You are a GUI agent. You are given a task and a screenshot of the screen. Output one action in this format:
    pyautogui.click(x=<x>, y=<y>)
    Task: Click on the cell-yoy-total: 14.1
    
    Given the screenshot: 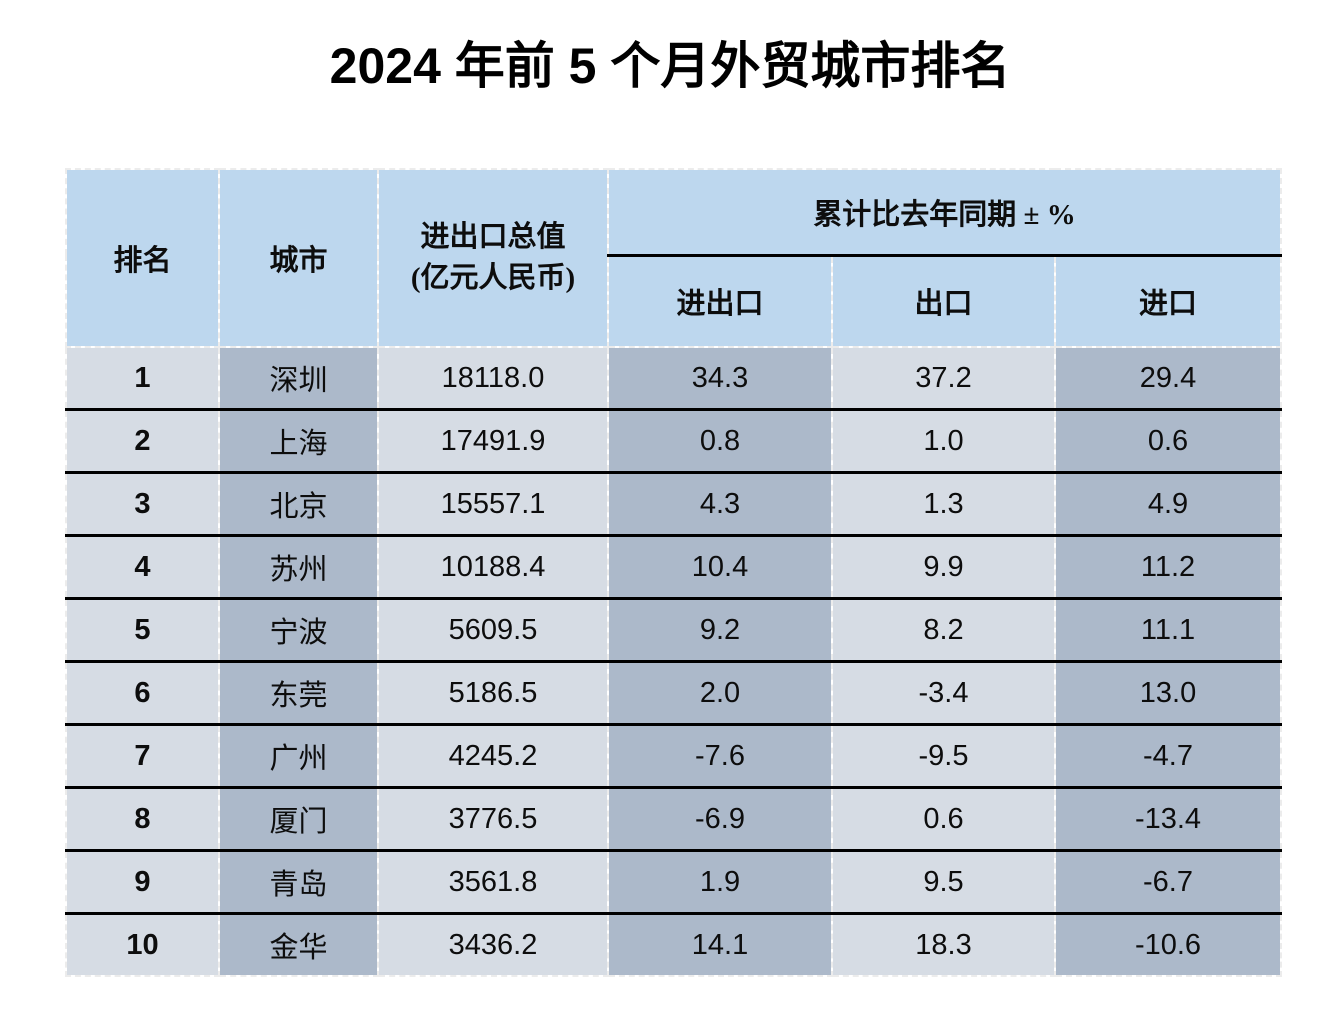 What is the action you would take?
    pyautogui.click(x=720, y=944)
    